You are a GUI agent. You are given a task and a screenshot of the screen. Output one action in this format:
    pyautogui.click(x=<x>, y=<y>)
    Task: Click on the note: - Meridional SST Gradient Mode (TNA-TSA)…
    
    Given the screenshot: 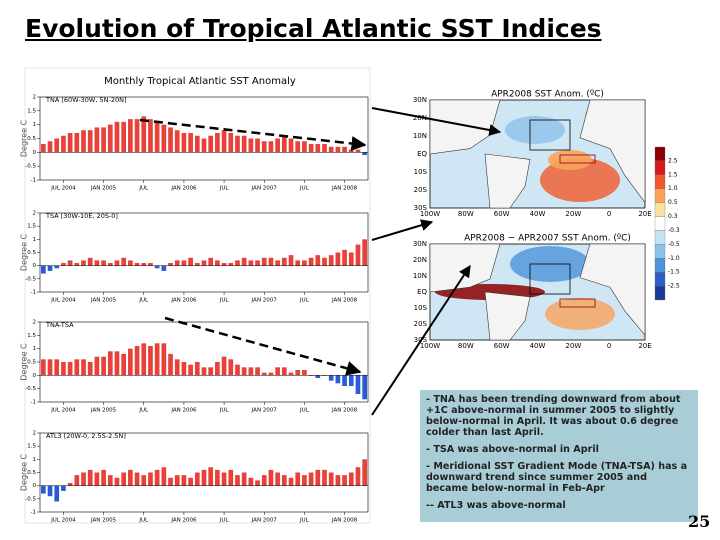 What is the action you would take?
    pyautogui.click(x=557, y=477)
    